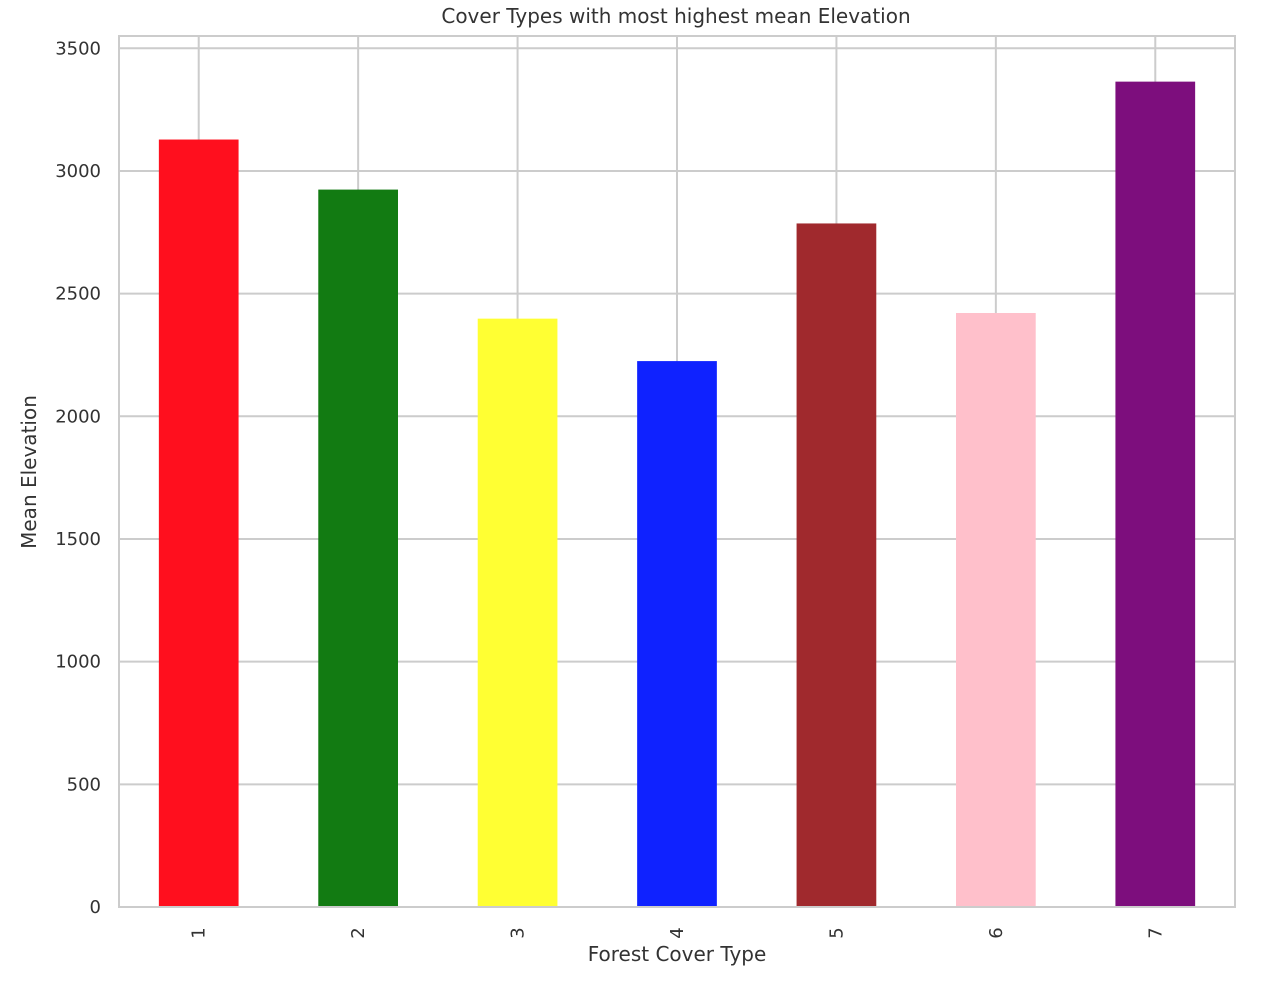 The width and height of the screenshot is (1264, 986). What do you see at coordinates (78, 171) in the screenshot?
I see `y-tick-label: 3000` at bounding box center [78, 171].